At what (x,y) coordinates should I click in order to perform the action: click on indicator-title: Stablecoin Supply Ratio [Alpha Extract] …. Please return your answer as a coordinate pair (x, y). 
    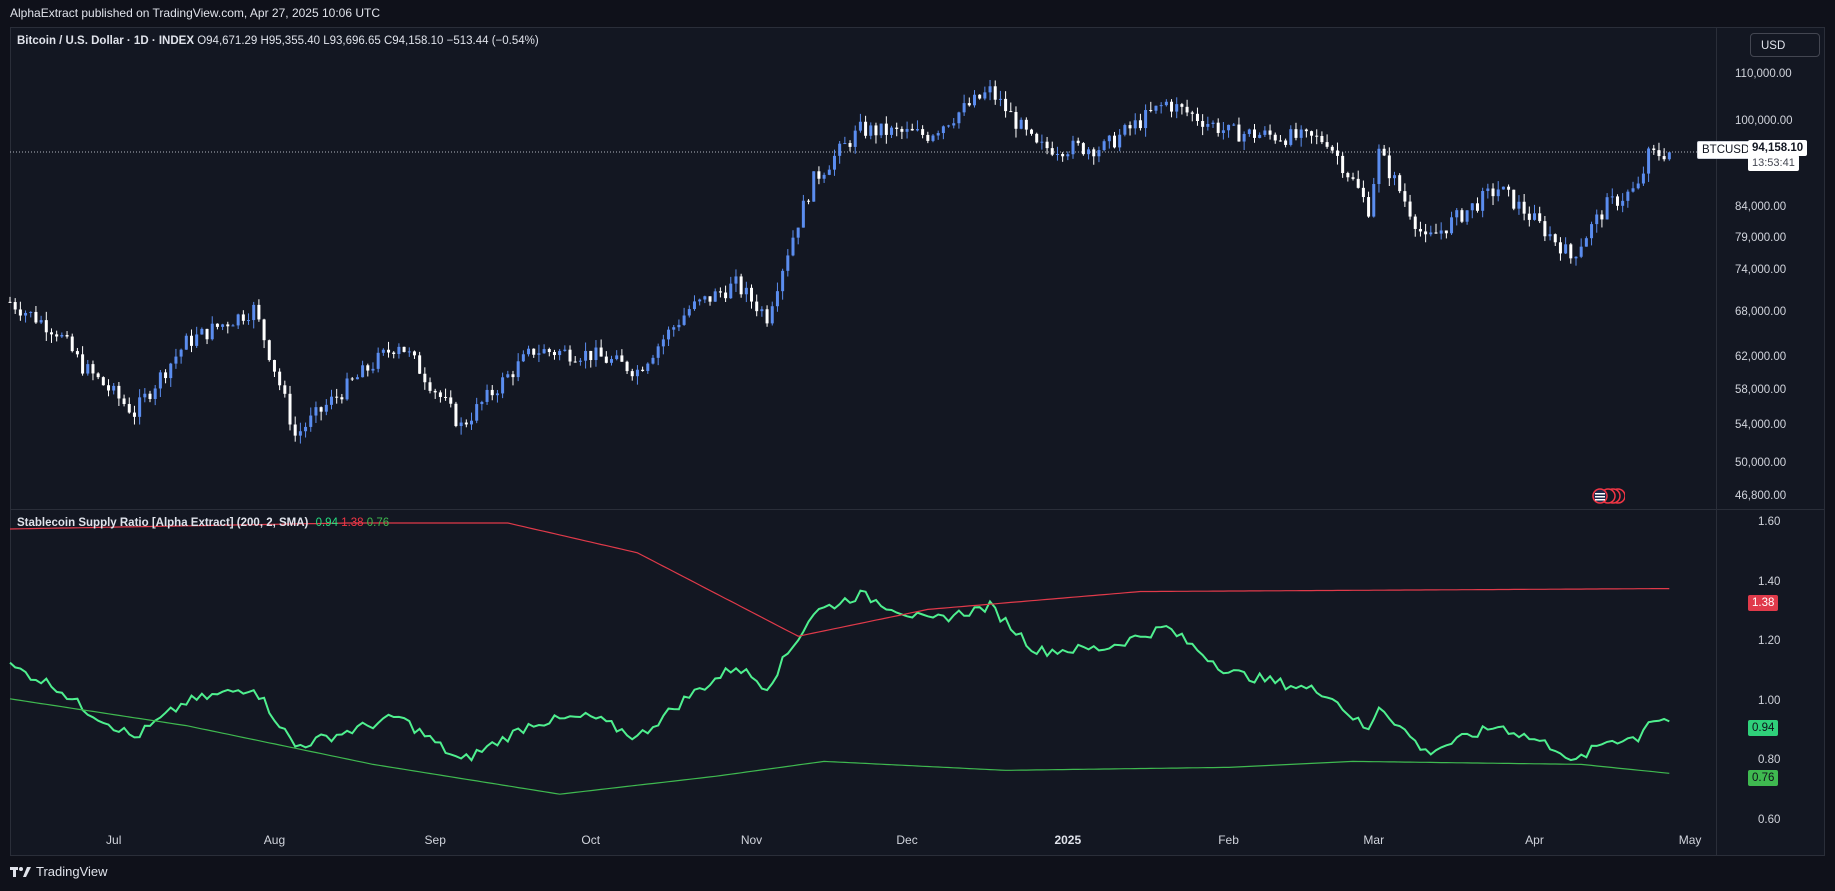
    Looking at the image, I should click on (163, 523).